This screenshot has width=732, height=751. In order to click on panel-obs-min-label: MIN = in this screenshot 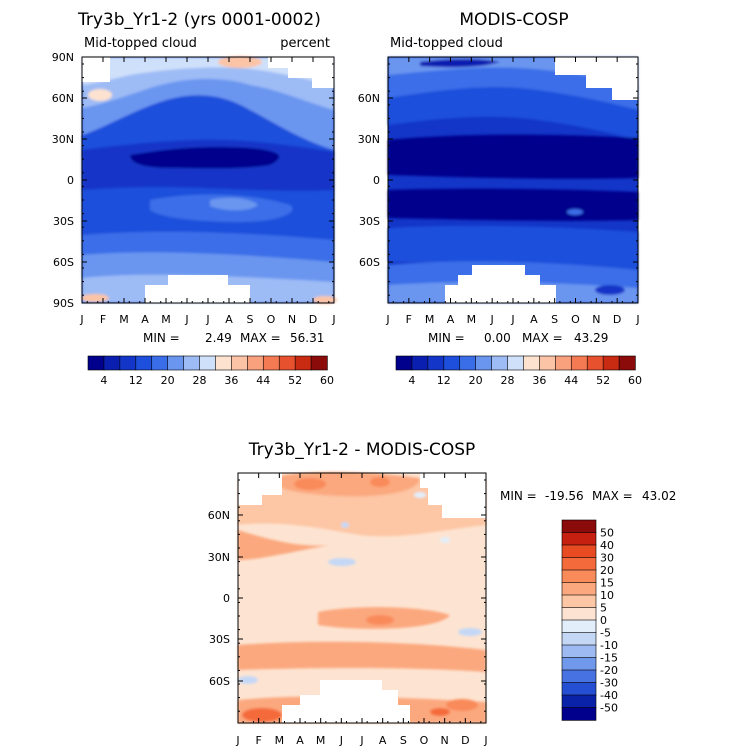, I will do `click(446, 338)`.